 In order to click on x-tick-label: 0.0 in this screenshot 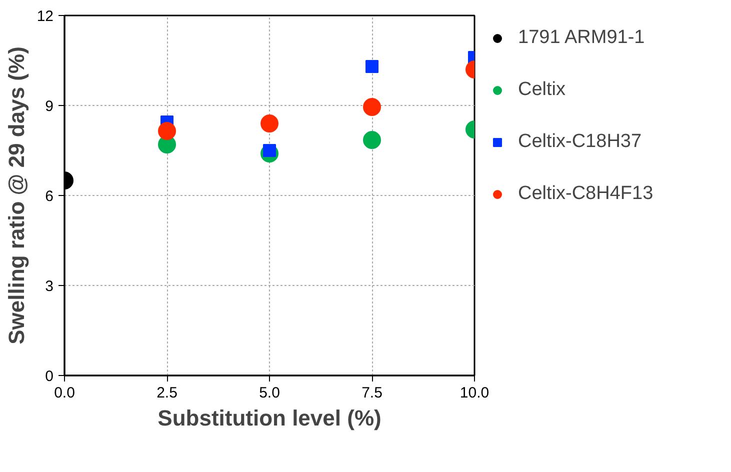, I will do `click(64, 393)`.